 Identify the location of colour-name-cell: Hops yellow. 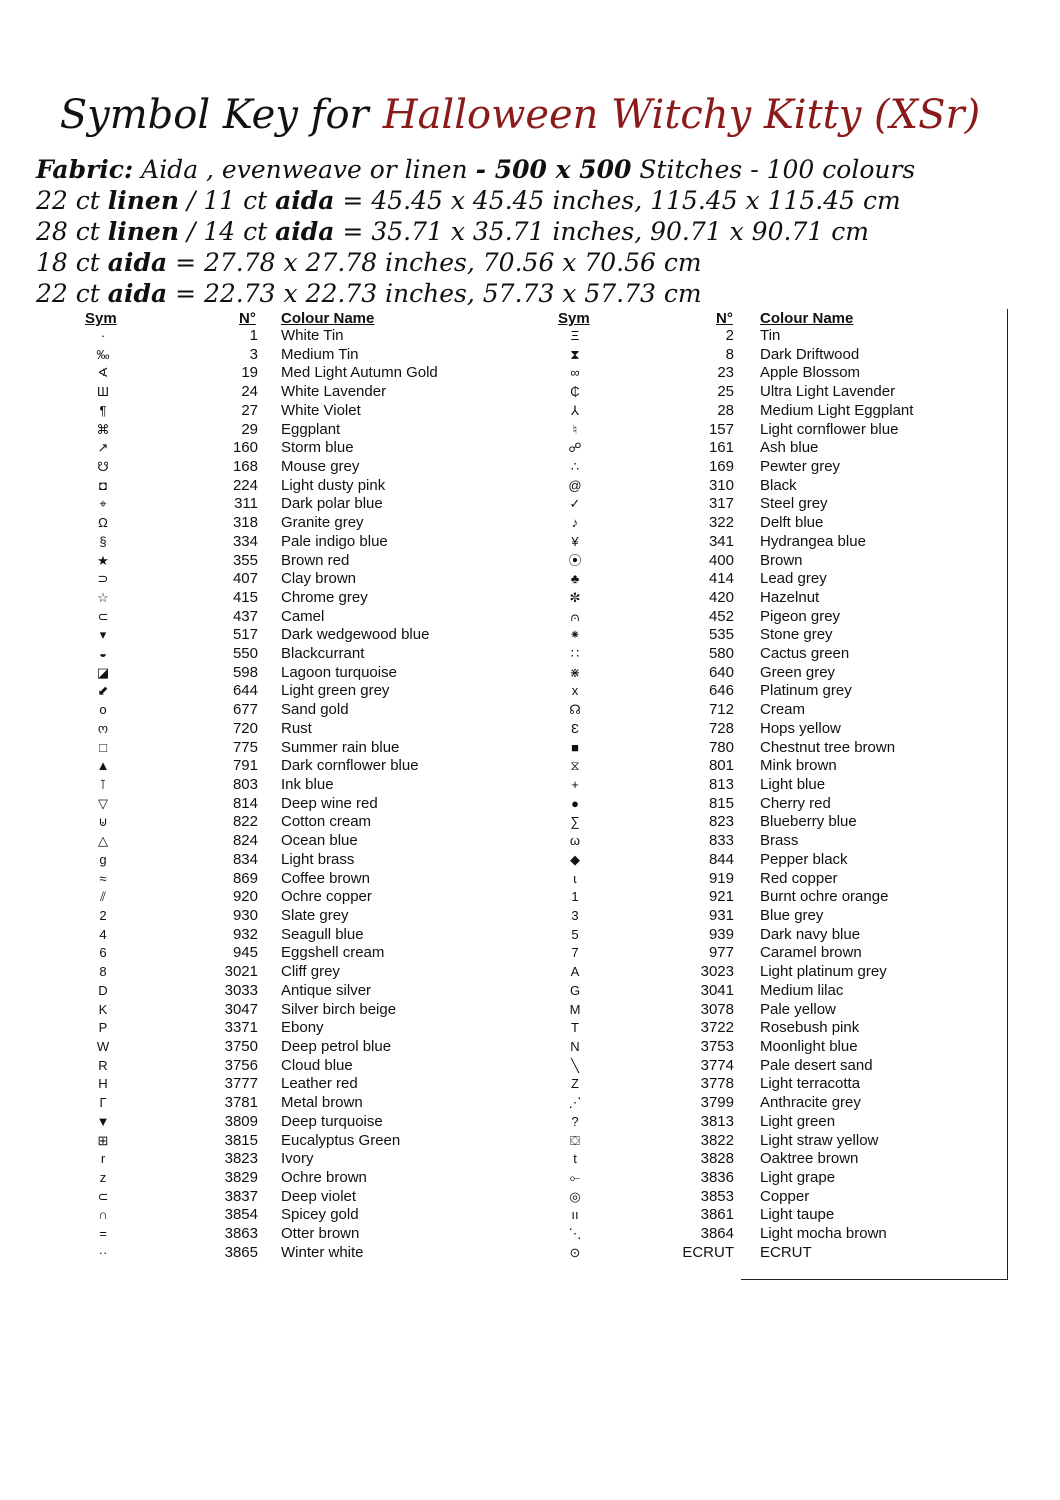
(800, 728).